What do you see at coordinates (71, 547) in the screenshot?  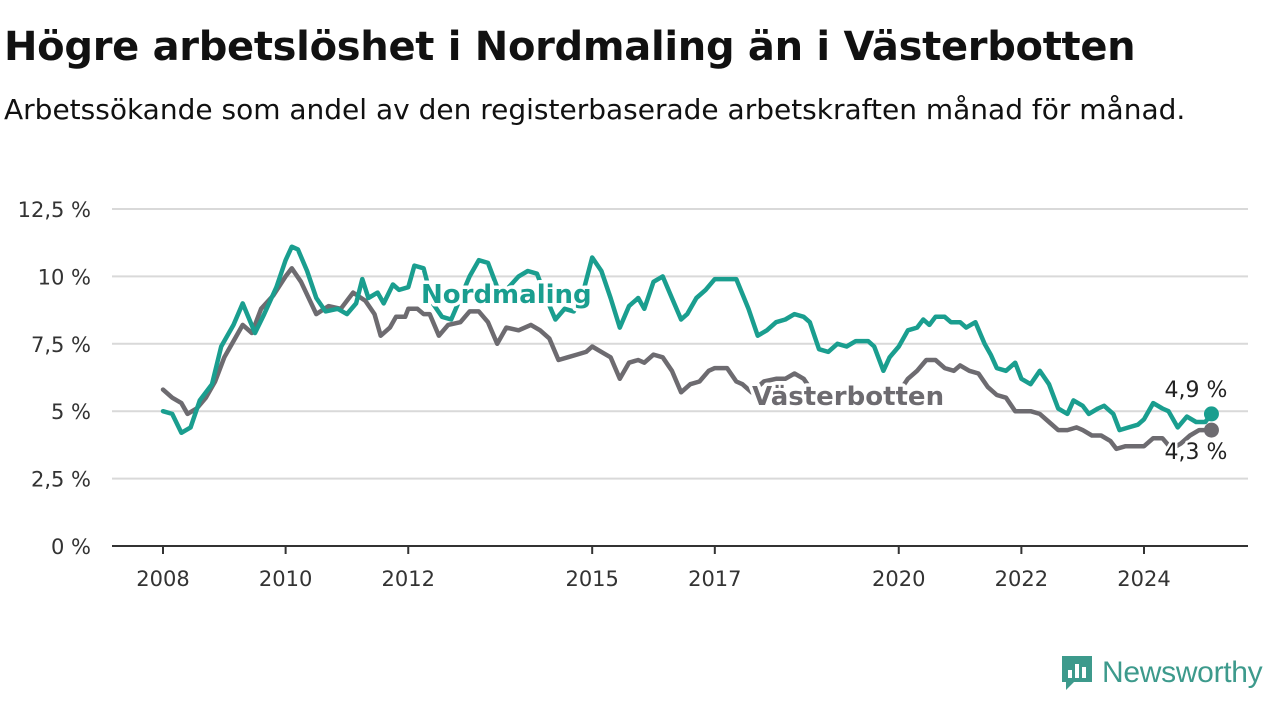 I see `y-tick-label: 0 %` at bounding box center [71, 547].